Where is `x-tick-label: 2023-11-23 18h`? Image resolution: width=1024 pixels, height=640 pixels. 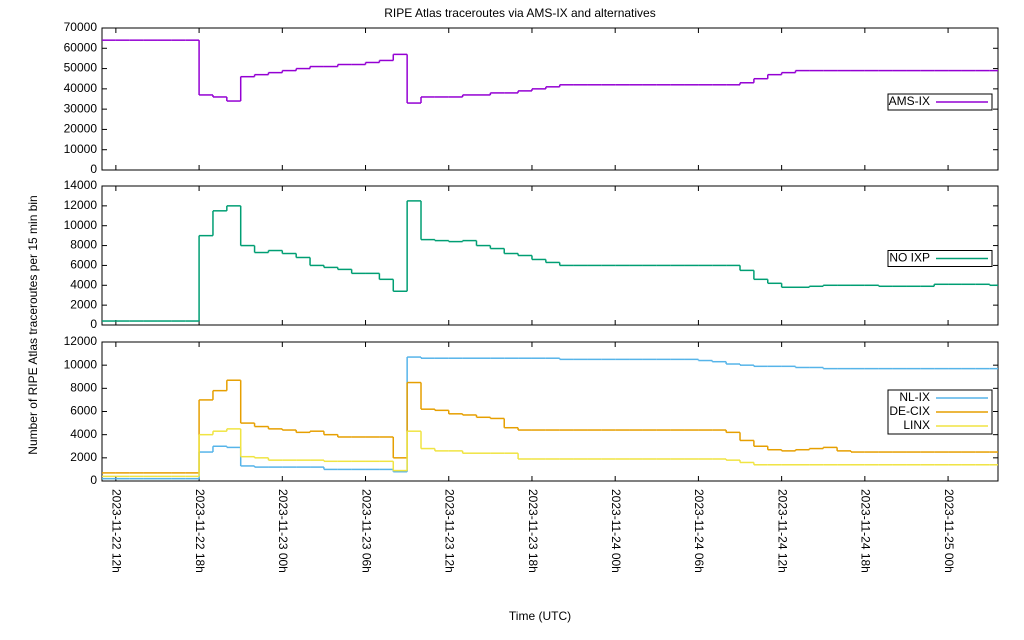
x-tick-label: 2023-11-23 18h is located at coordinates (533, 531).